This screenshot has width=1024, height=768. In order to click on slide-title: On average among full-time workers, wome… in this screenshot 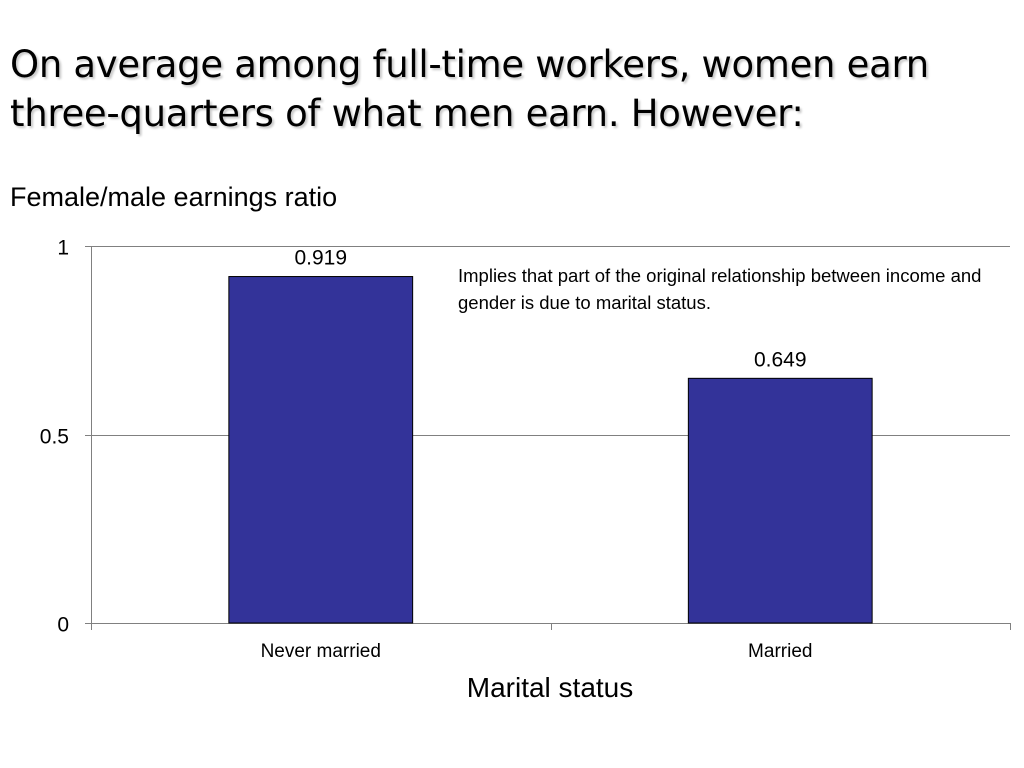, I will do `click(469, 89)`.